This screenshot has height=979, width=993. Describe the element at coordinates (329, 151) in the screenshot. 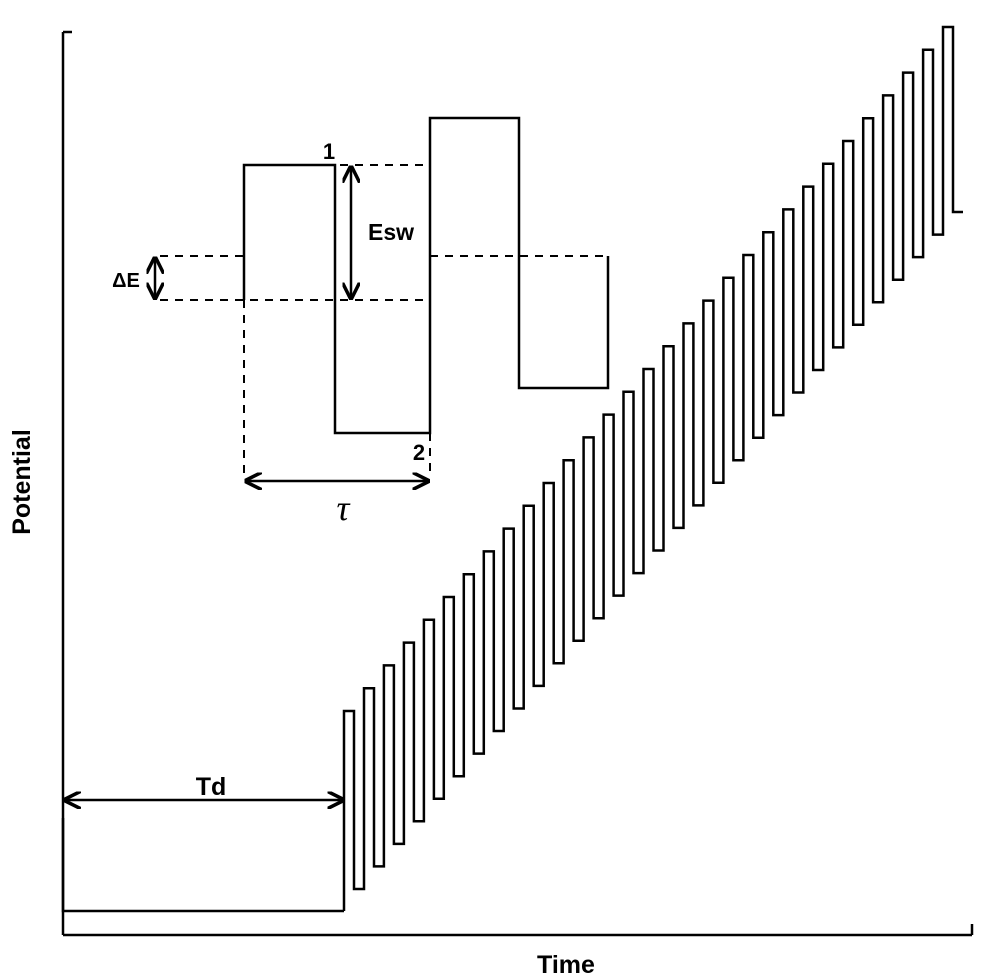

I see `point-1-label: 1` at that location.